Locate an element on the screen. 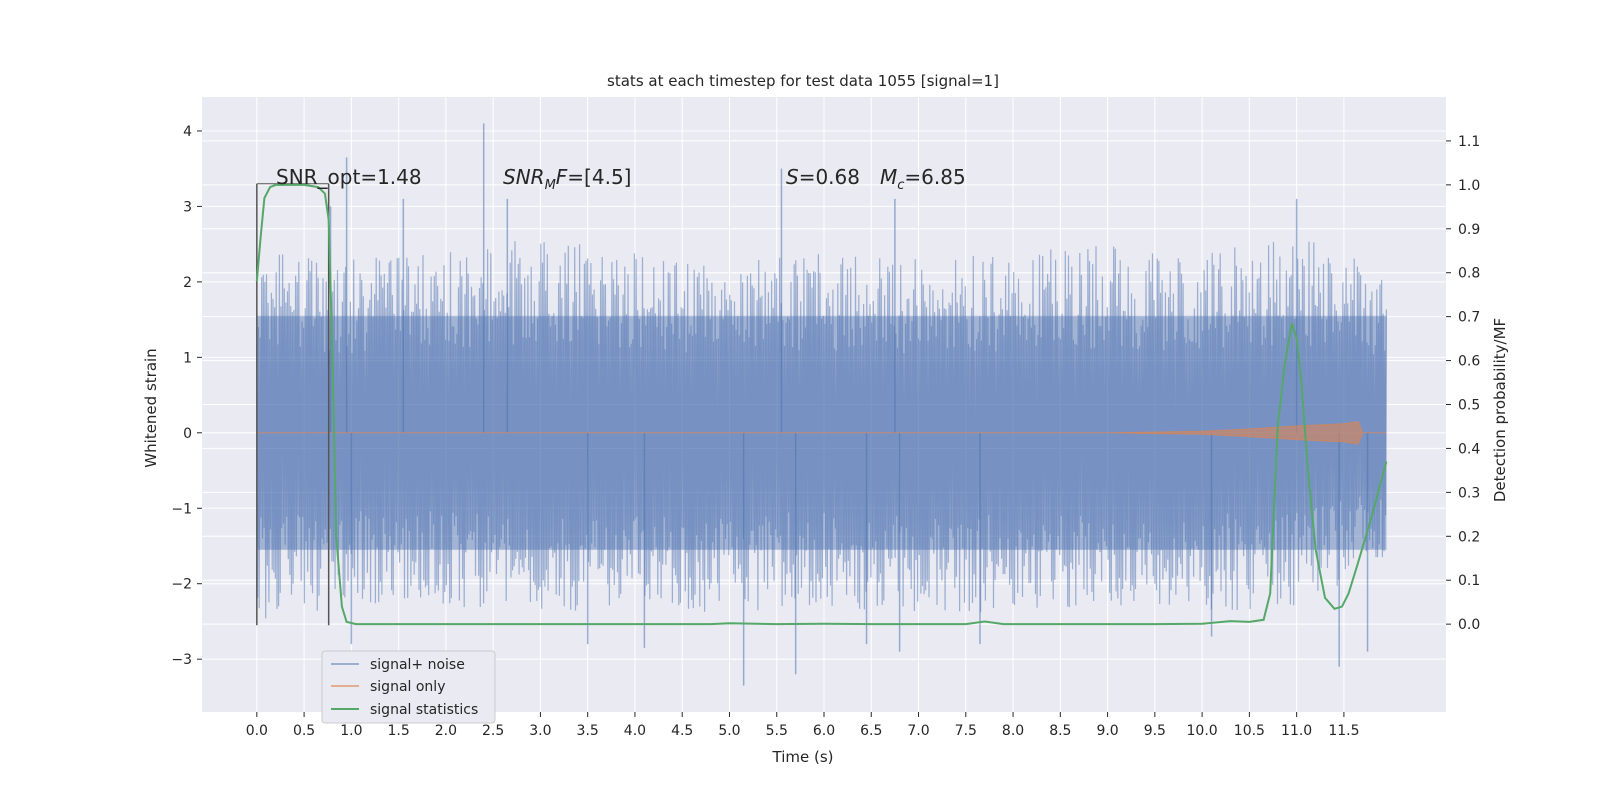  y-right-tick-label: 0.9 is located at coordinates (1469, 230).